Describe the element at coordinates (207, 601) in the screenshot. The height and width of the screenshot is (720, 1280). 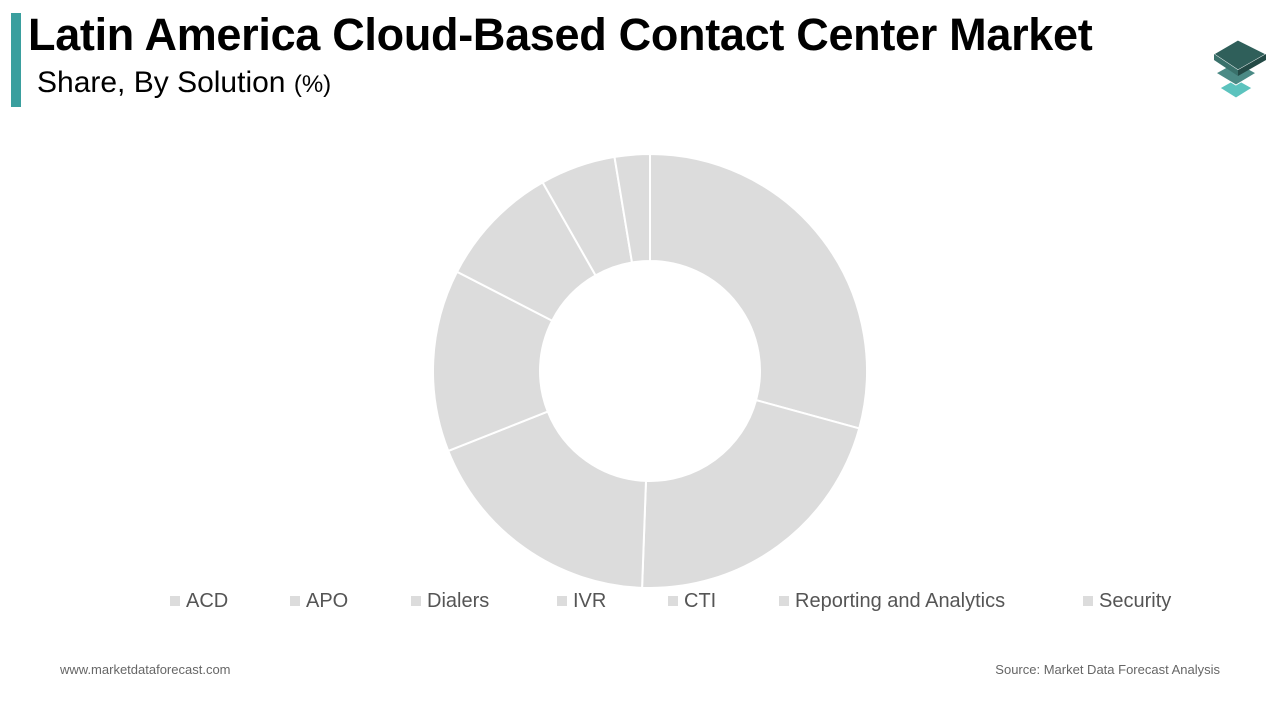
I see `legend-label: ACD` at that location.